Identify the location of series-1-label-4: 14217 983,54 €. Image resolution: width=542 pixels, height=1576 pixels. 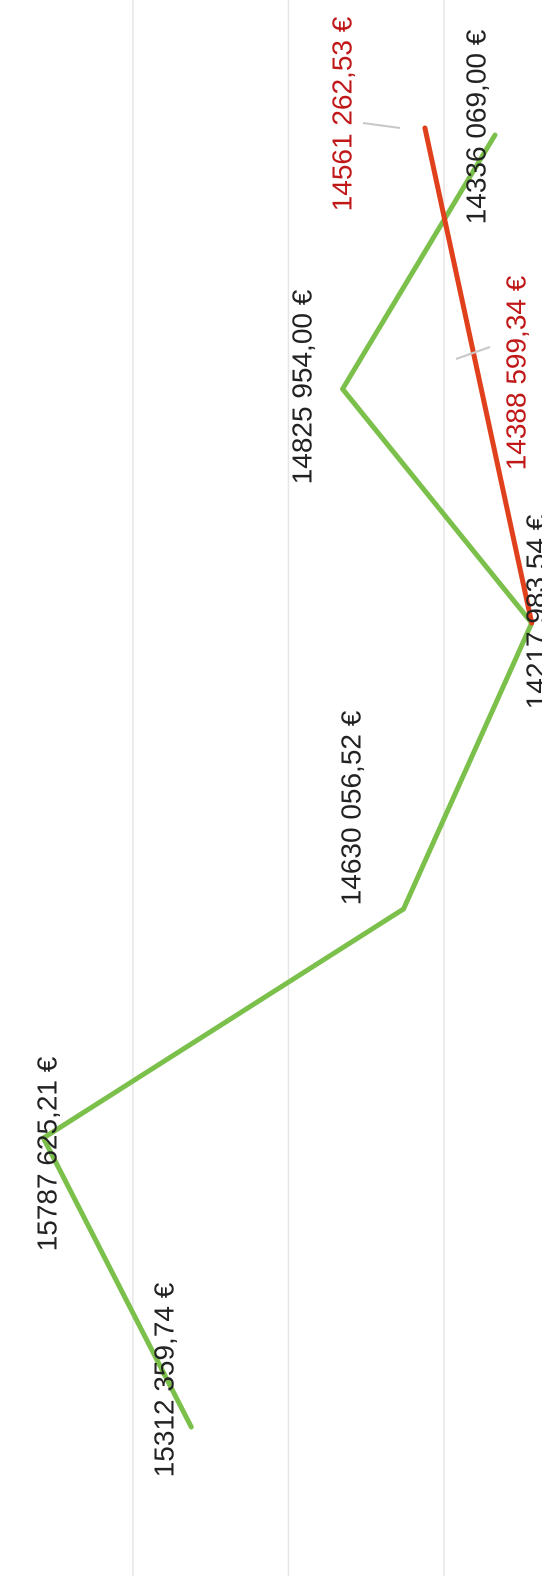
(531, 611).